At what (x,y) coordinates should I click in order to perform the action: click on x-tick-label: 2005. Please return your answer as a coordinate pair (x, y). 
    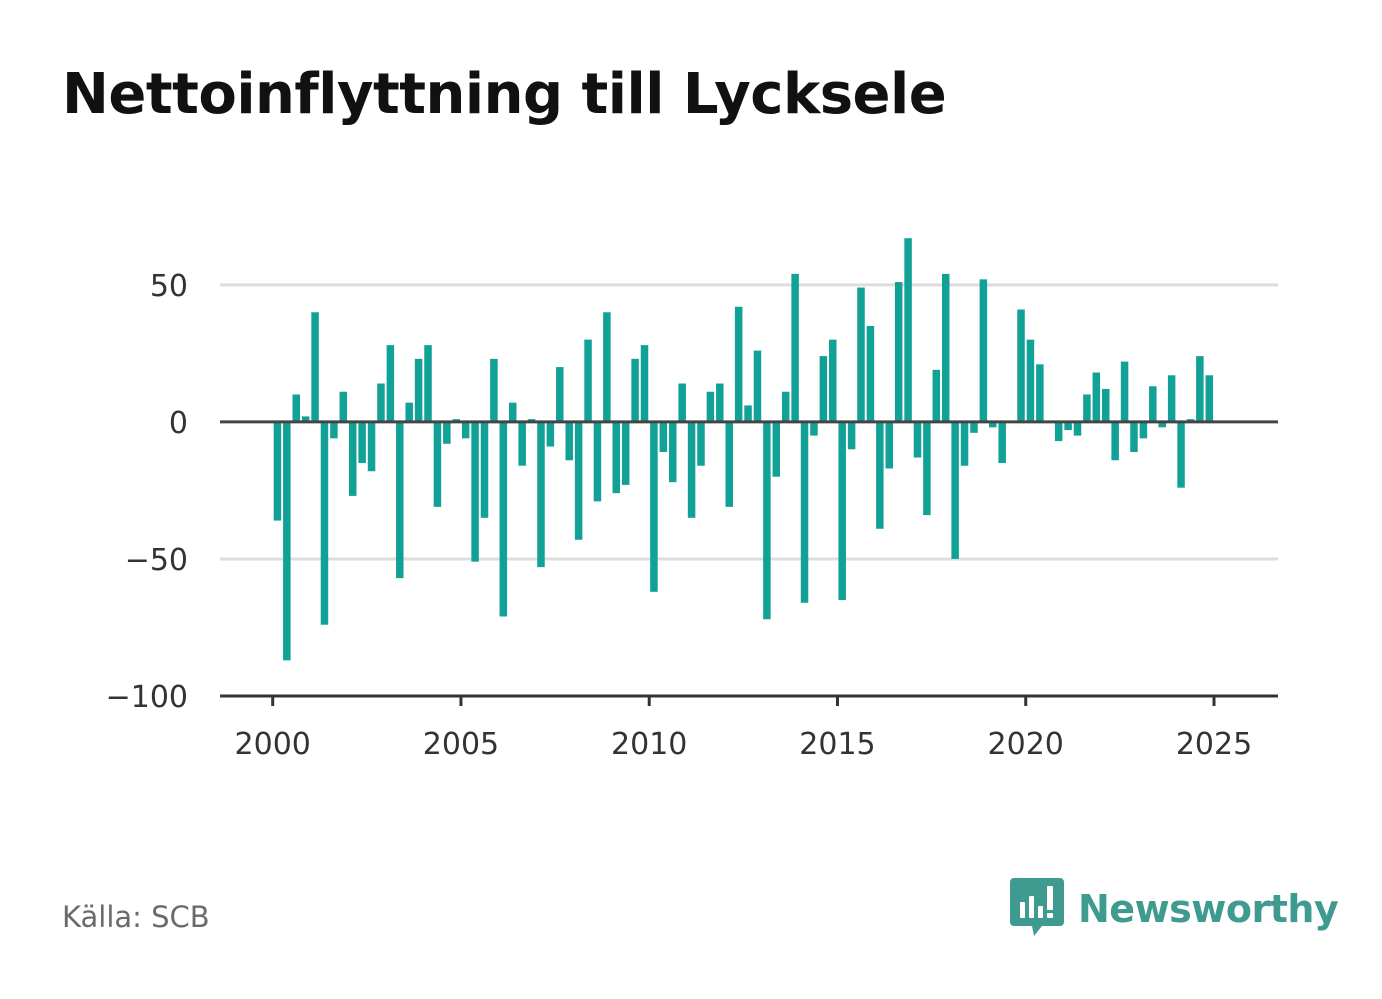
    Looking at the image, I should click on (461, 744).